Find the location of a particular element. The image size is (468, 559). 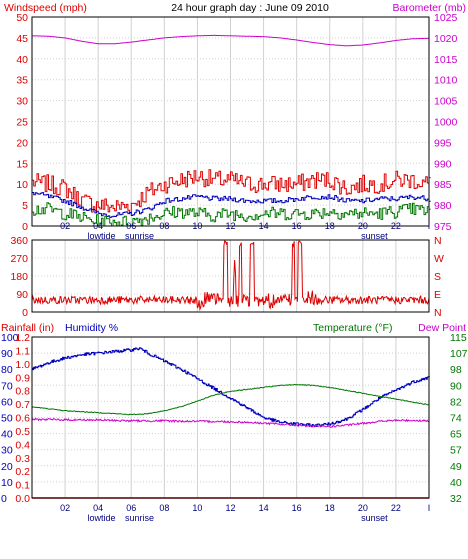

direction-tick-labels: 360 270 180 90 0 is located at coordinates (19, 277).